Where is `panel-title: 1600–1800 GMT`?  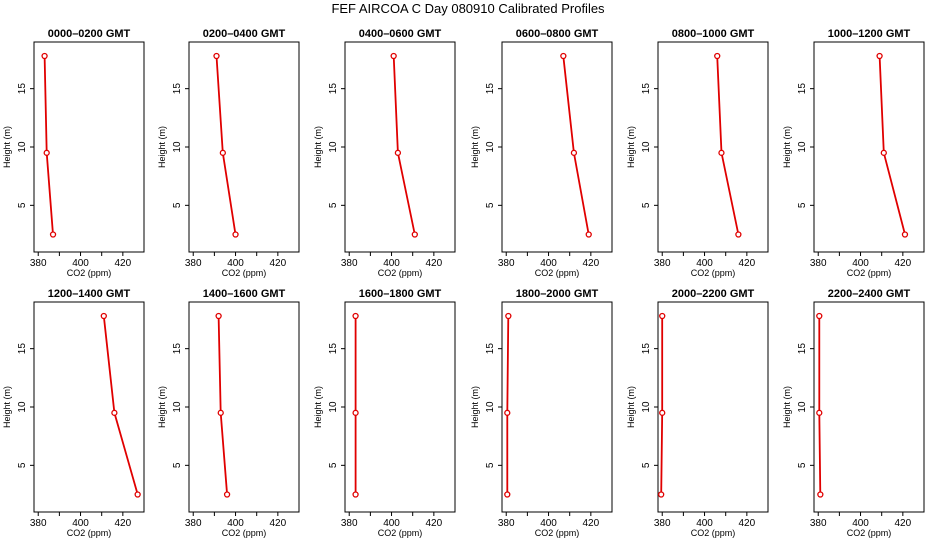 panel-title: 1600–1800 GMT is located at coordinates (400, 294).